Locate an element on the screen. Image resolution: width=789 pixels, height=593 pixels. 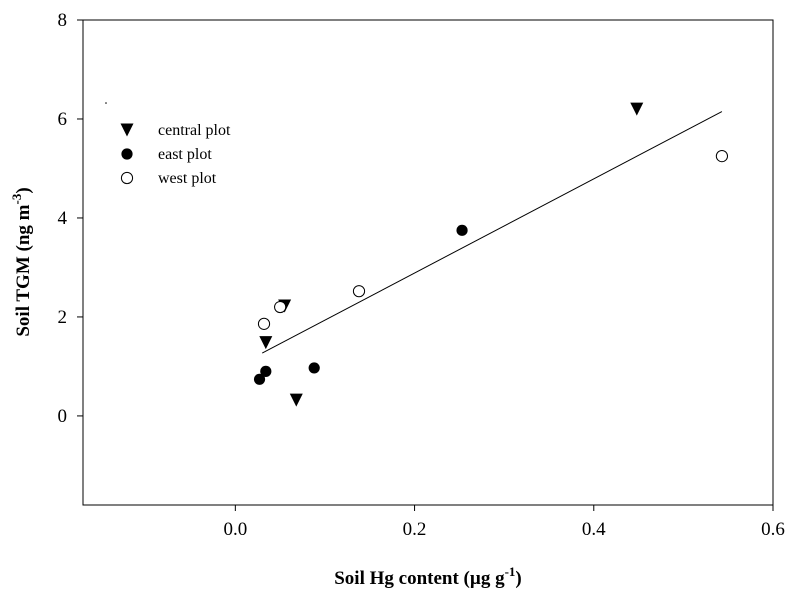
legend: central plot east plot west plot is located at coordinates (175, 154).